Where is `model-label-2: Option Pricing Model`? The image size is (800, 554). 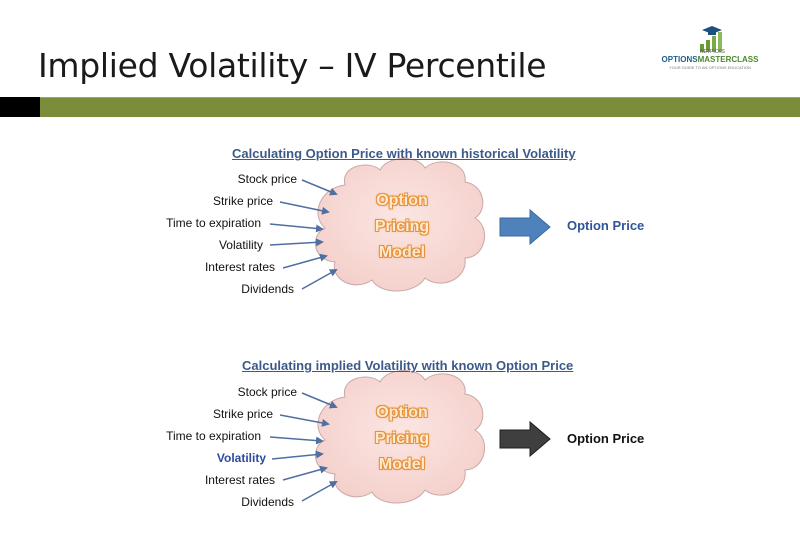 model-label-2: Option Pricing Model is located at coordinates (402, 439).